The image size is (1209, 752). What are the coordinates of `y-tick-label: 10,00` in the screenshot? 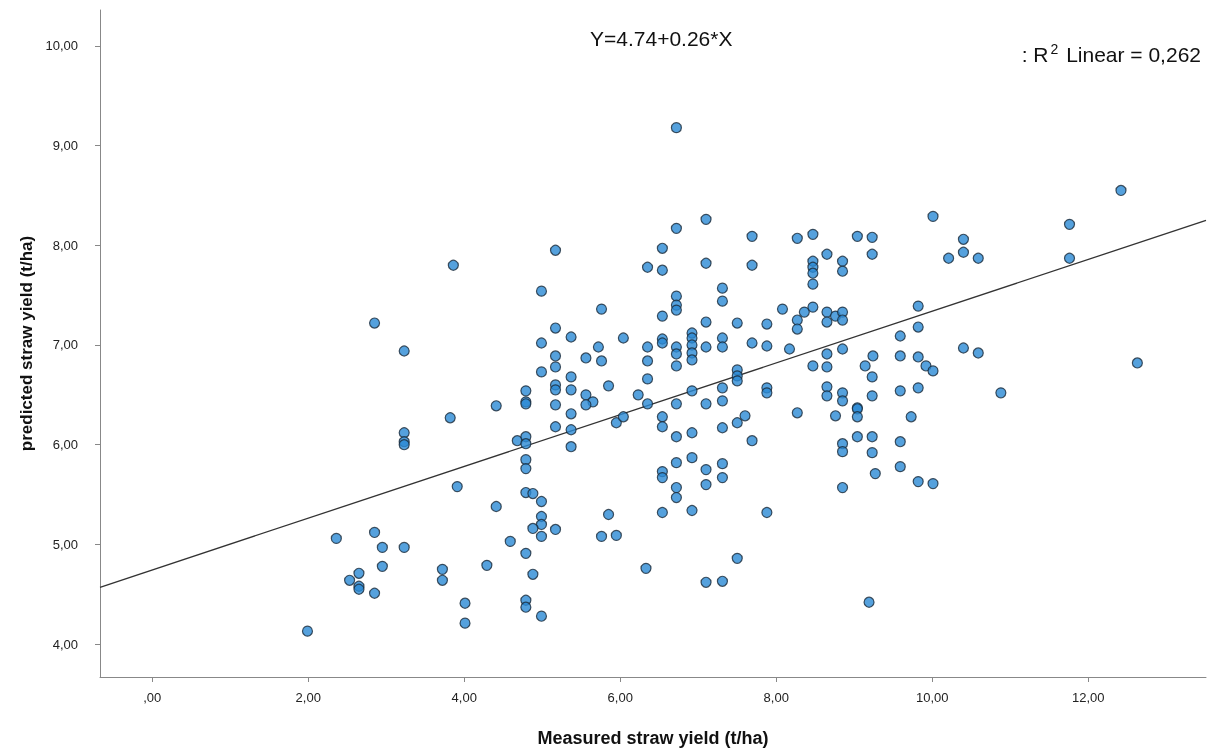 It's located at (61, 46).